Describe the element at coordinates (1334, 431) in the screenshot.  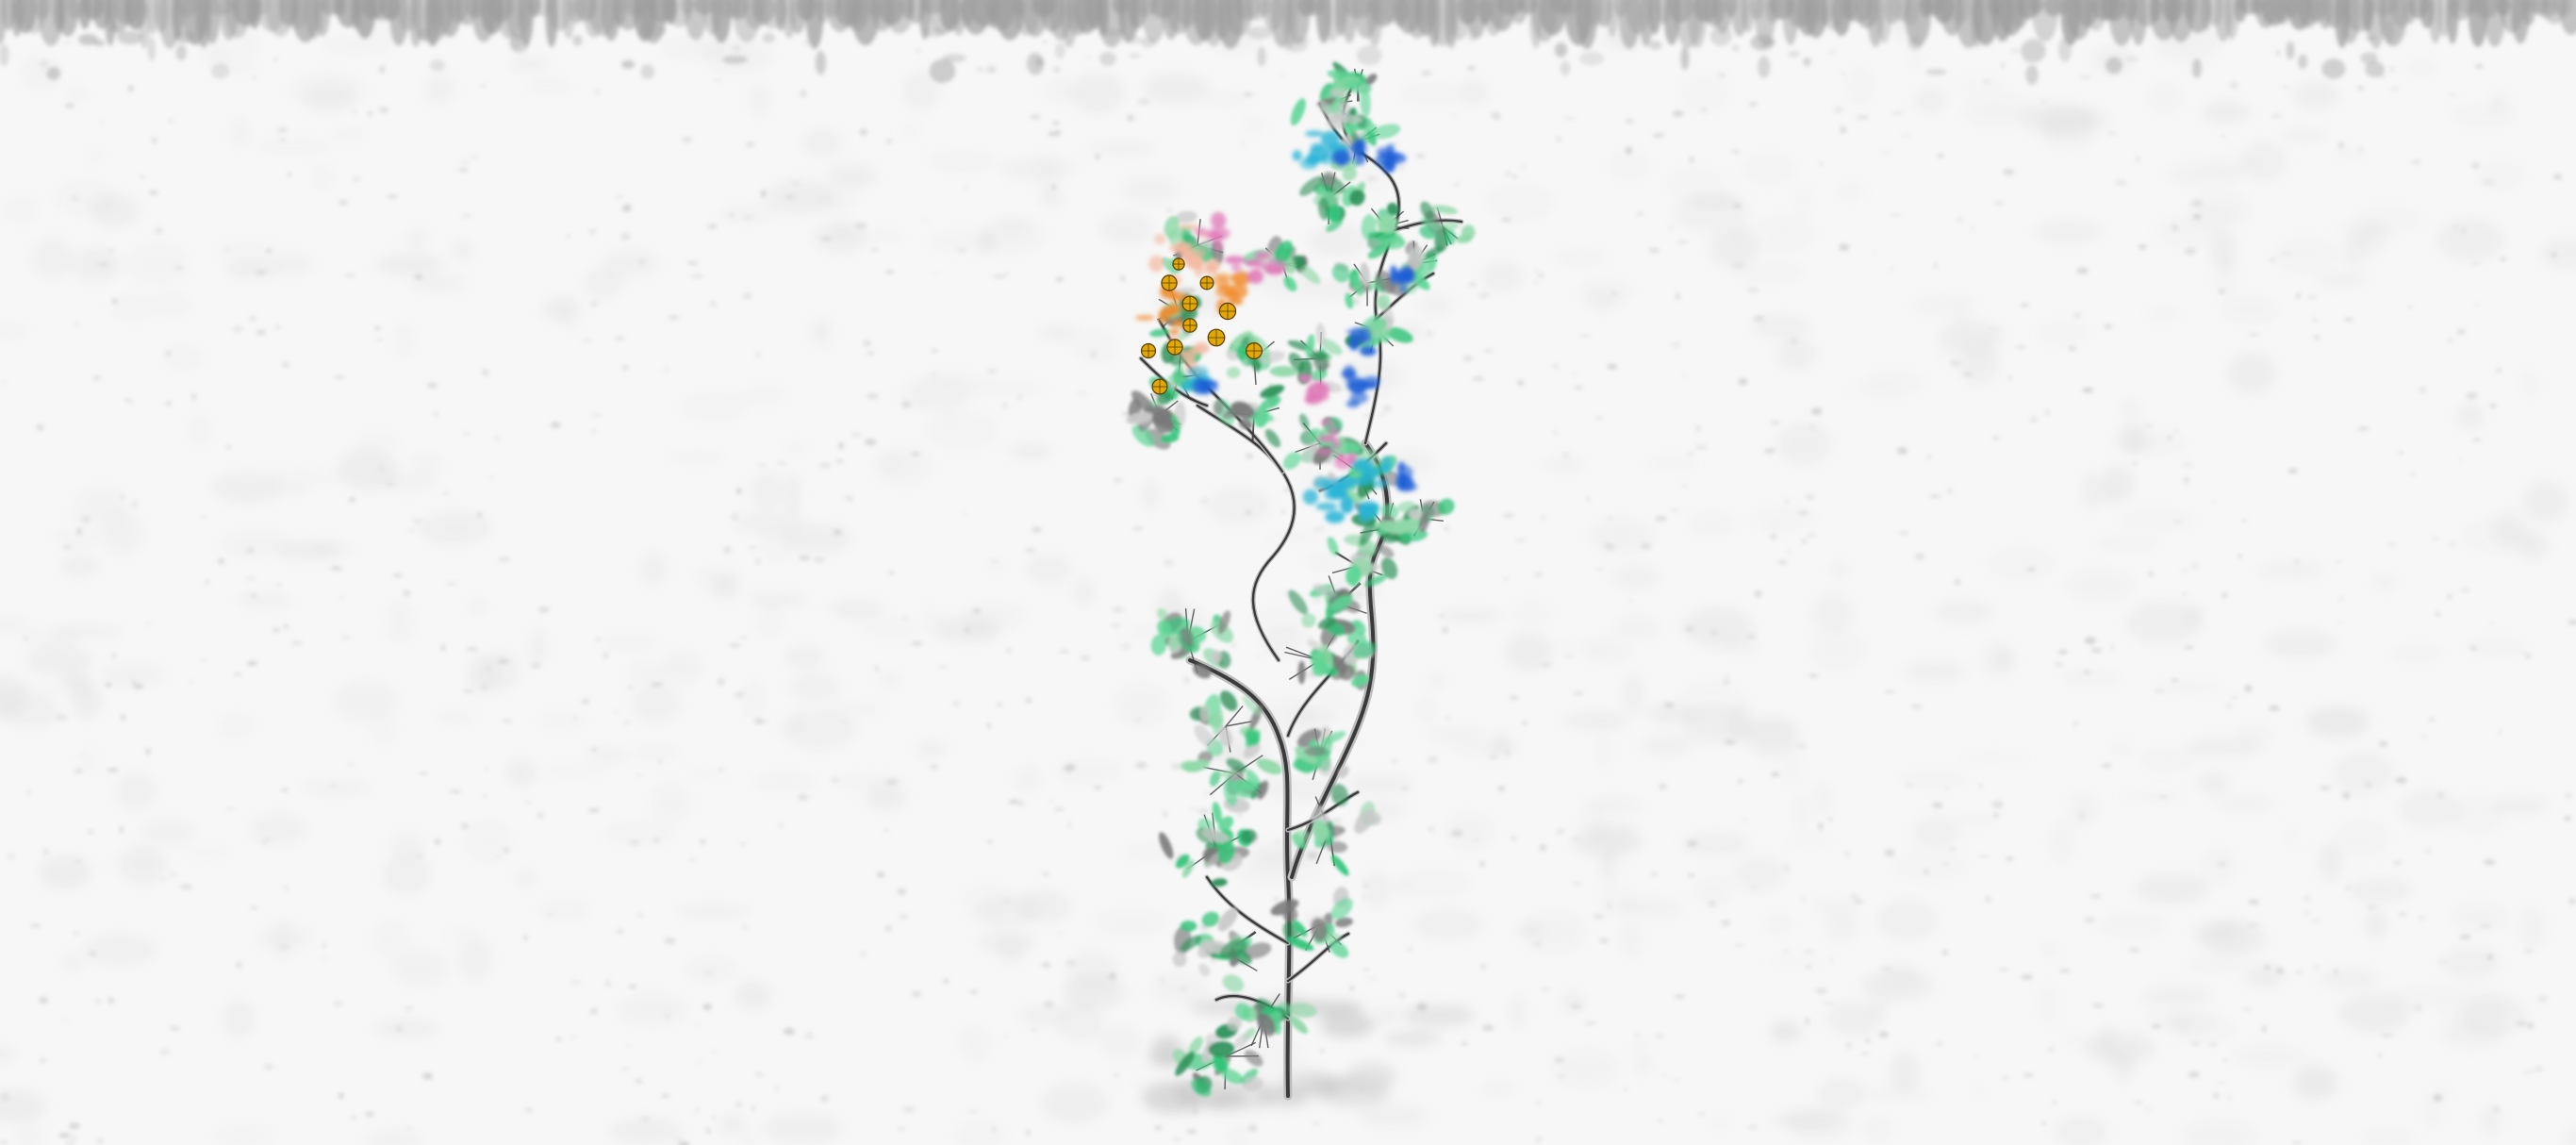
I see `flower-petal-pink` at that location.